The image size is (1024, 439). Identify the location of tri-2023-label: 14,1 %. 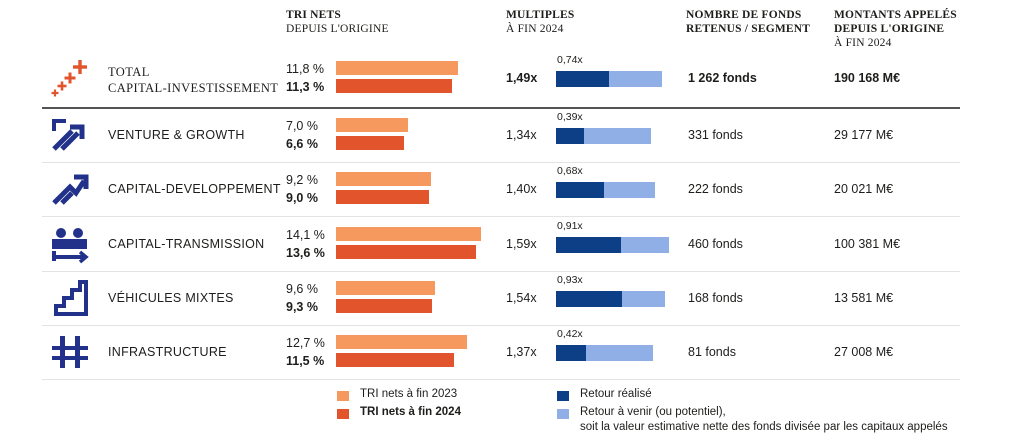
(305, 234).